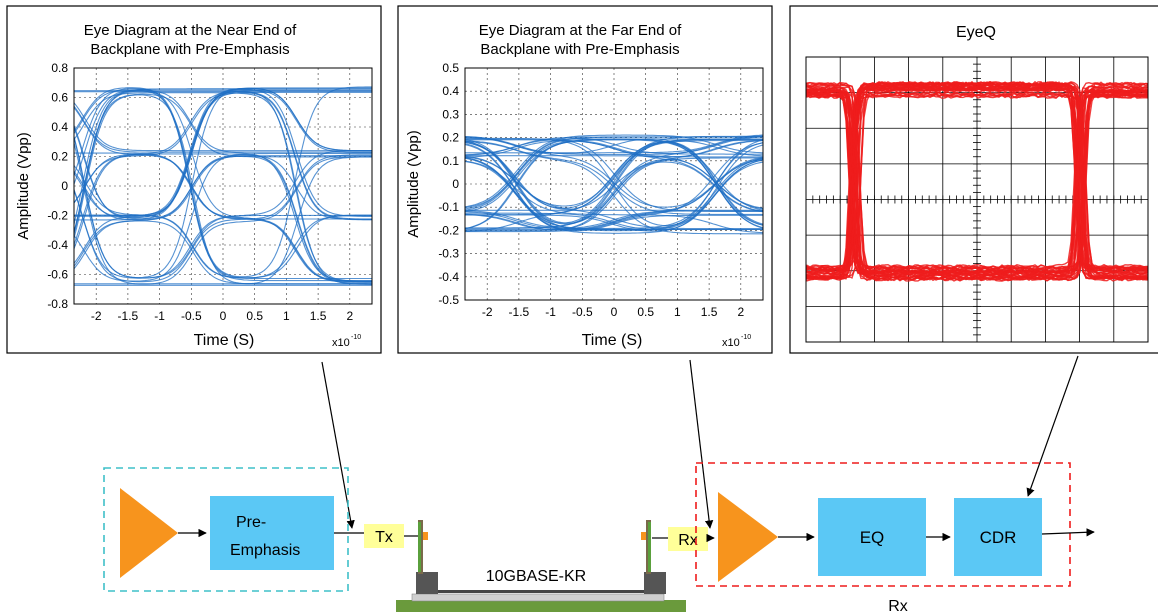 Image resolution: width=1158 pixels, height=616 pixels. I want to click on rx-label-box, so click(688, 539).